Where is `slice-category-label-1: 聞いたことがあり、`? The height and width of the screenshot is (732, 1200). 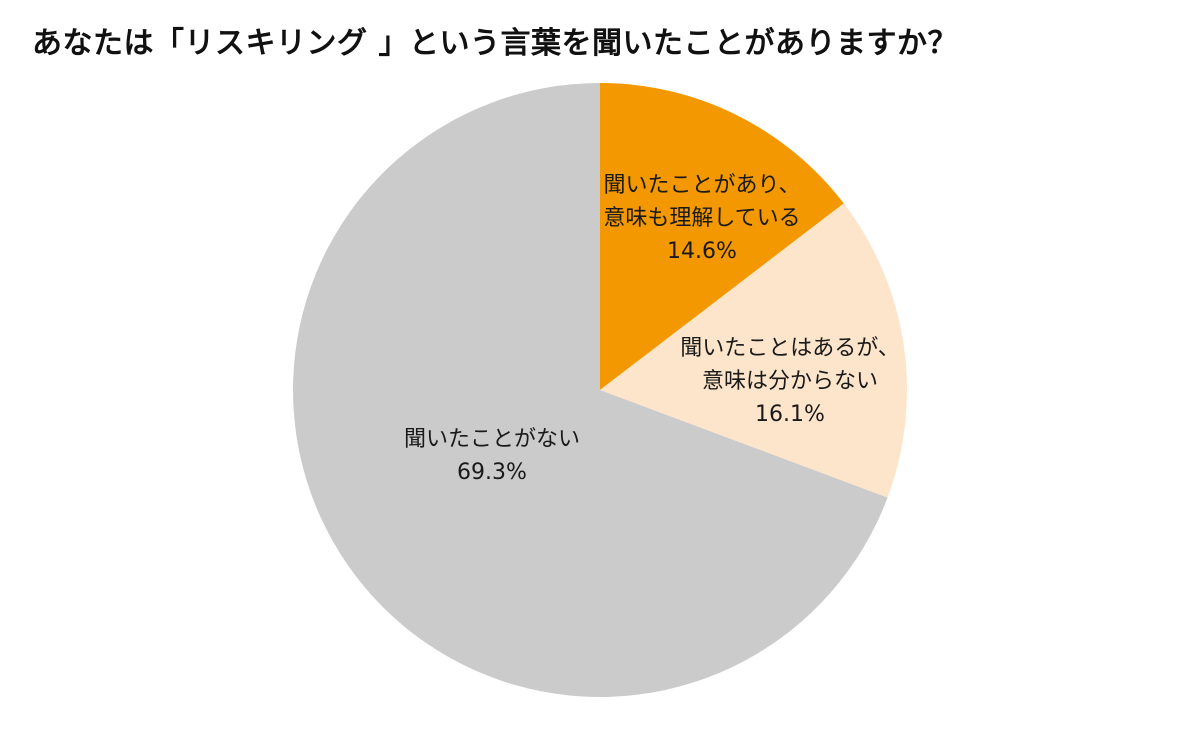
slice-category-label-1: 聞いたことがあり、 is located at coordinates (701, 185).